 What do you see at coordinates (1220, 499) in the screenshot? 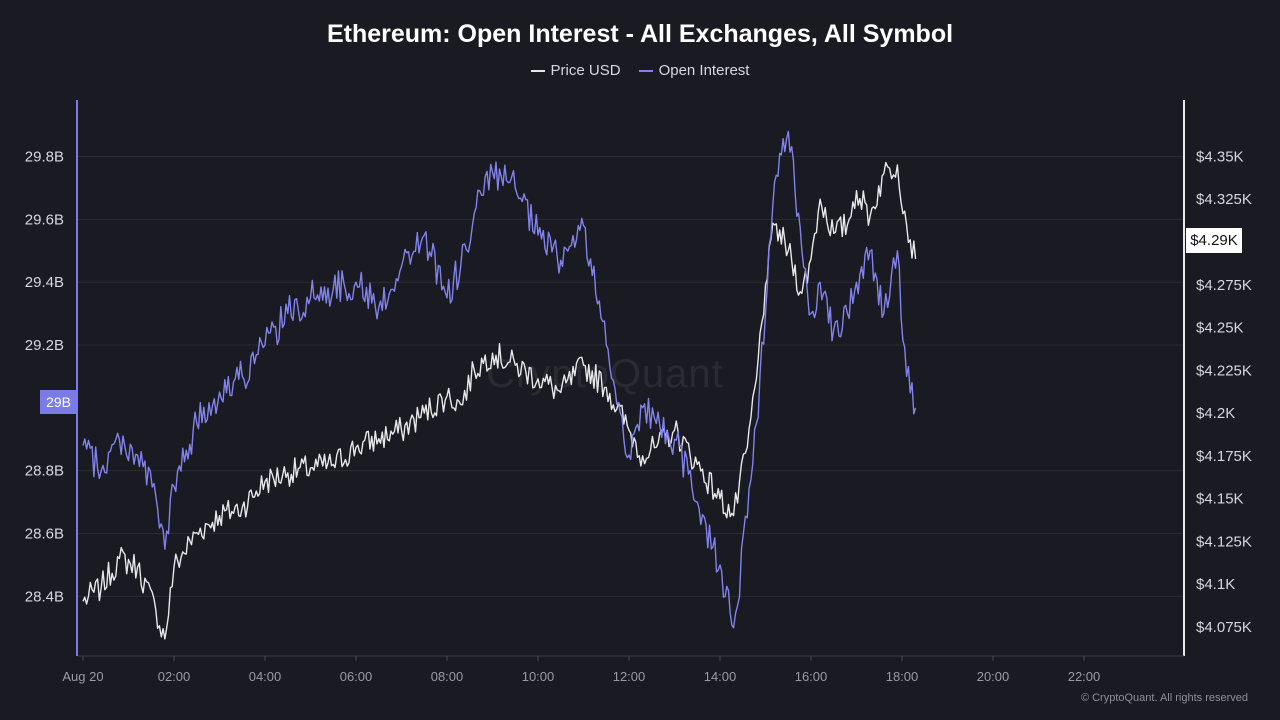
I see `right-axis-tick-label: $4.15K` at bounding box center [1220, 499].